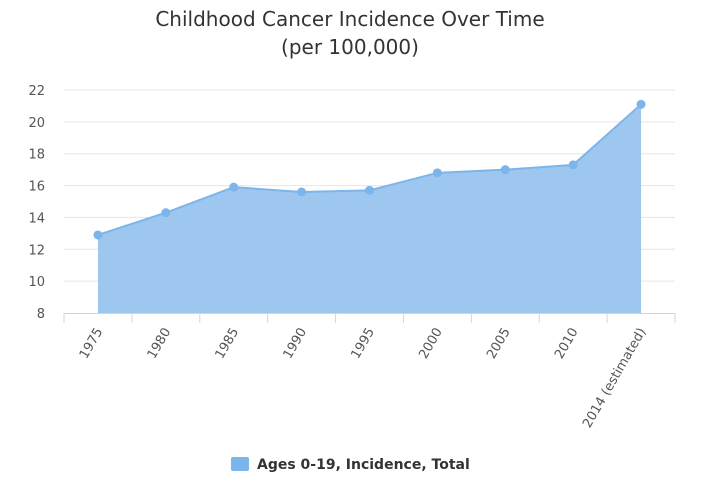 The image size is (725, 481). I want to click on x-tick-label: 1995, so click(363, 344).